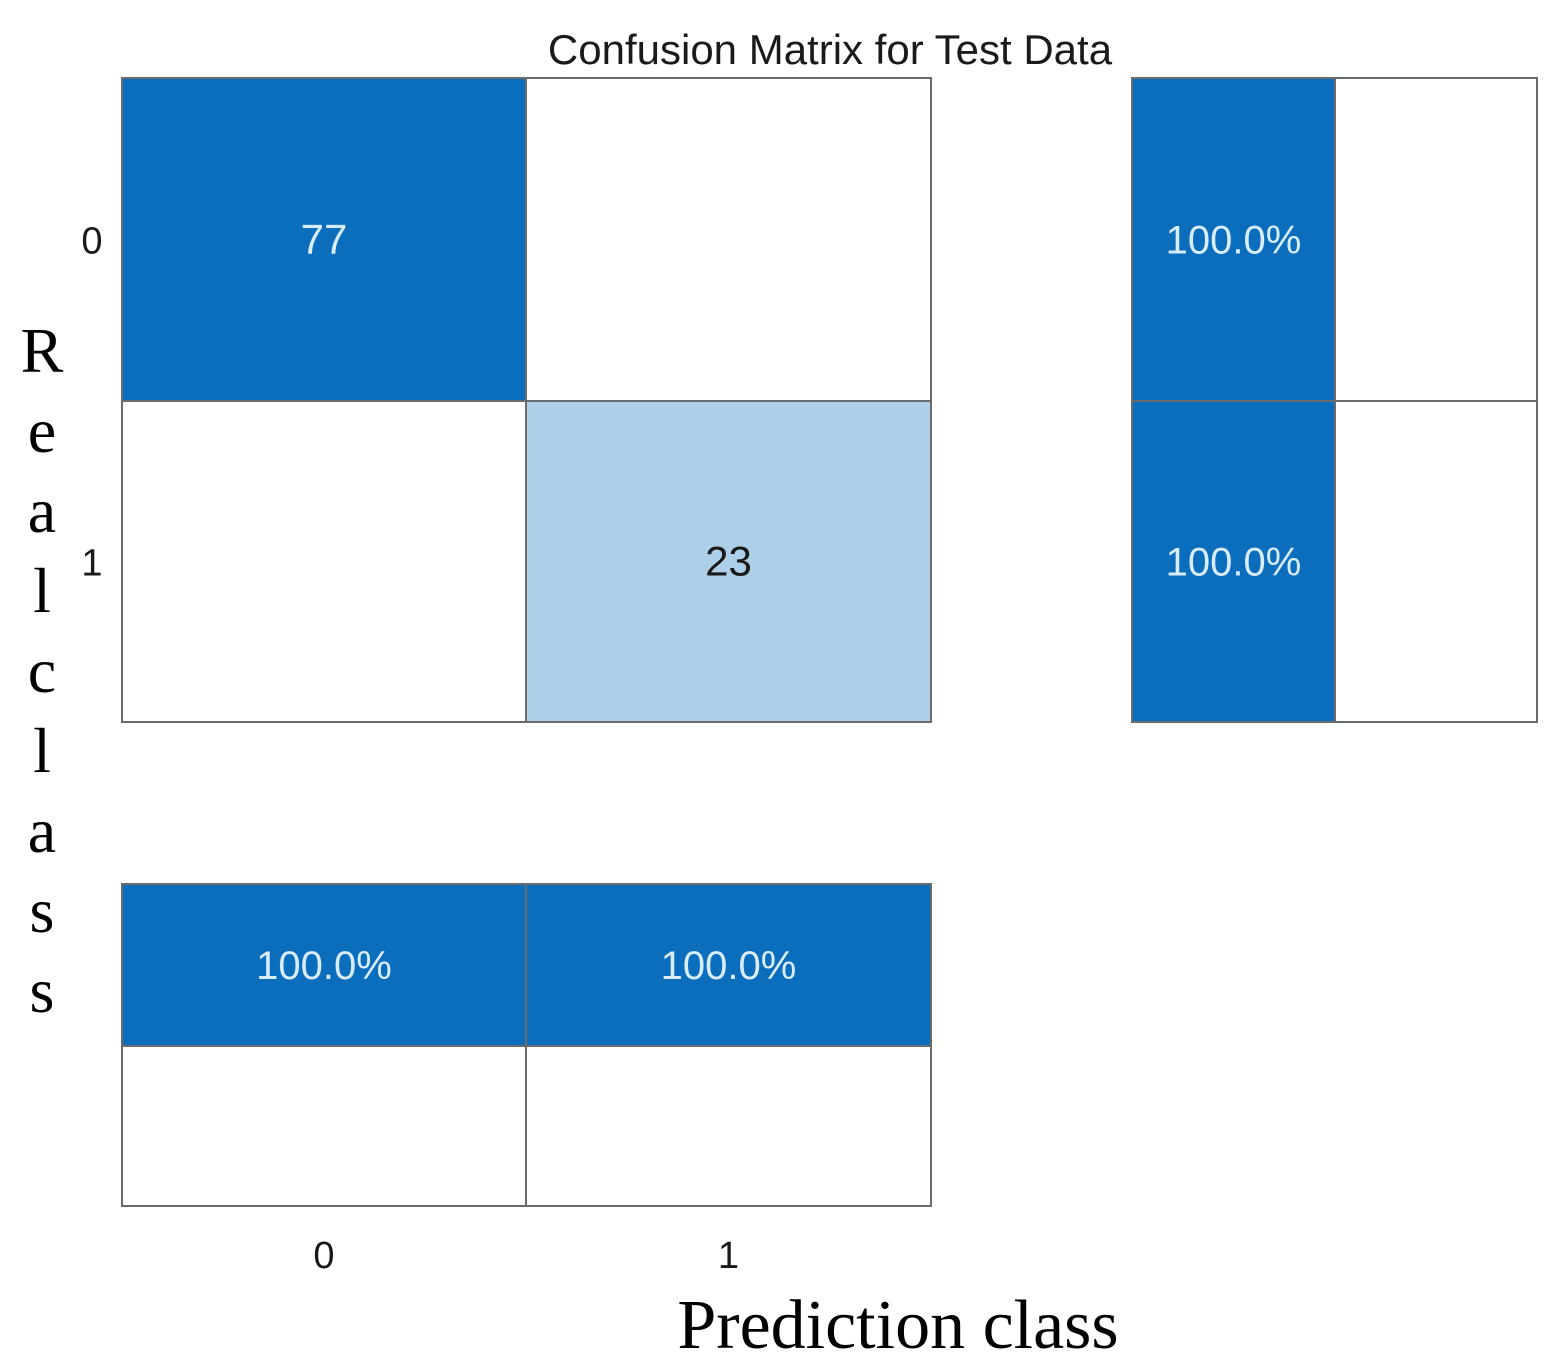 The image size is (1563, 1367). Describe the element at coordinates (324, 1126) in the screenshot. I see `column-summary-cell-r1-c0` at that location.